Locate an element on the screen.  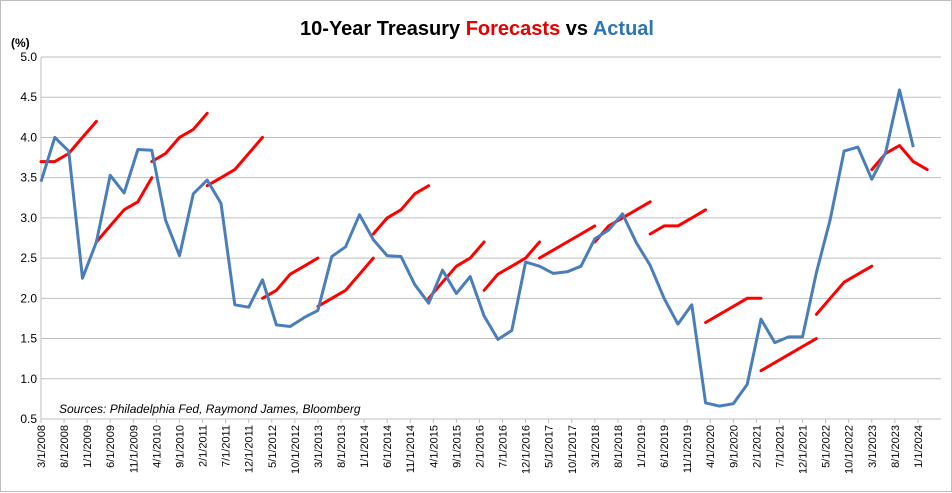
x-tick-label: 1/1/2019 is located at coordinates (642, 446).